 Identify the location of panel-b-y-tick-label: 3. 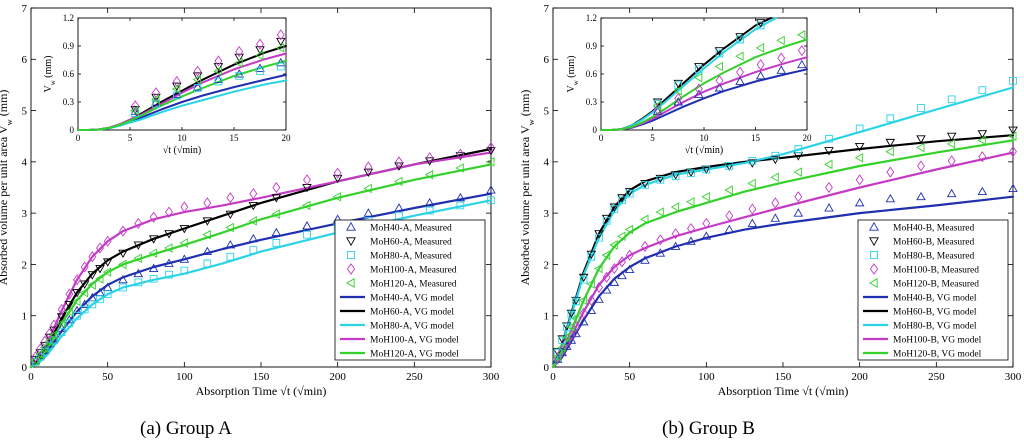
(547, 214).